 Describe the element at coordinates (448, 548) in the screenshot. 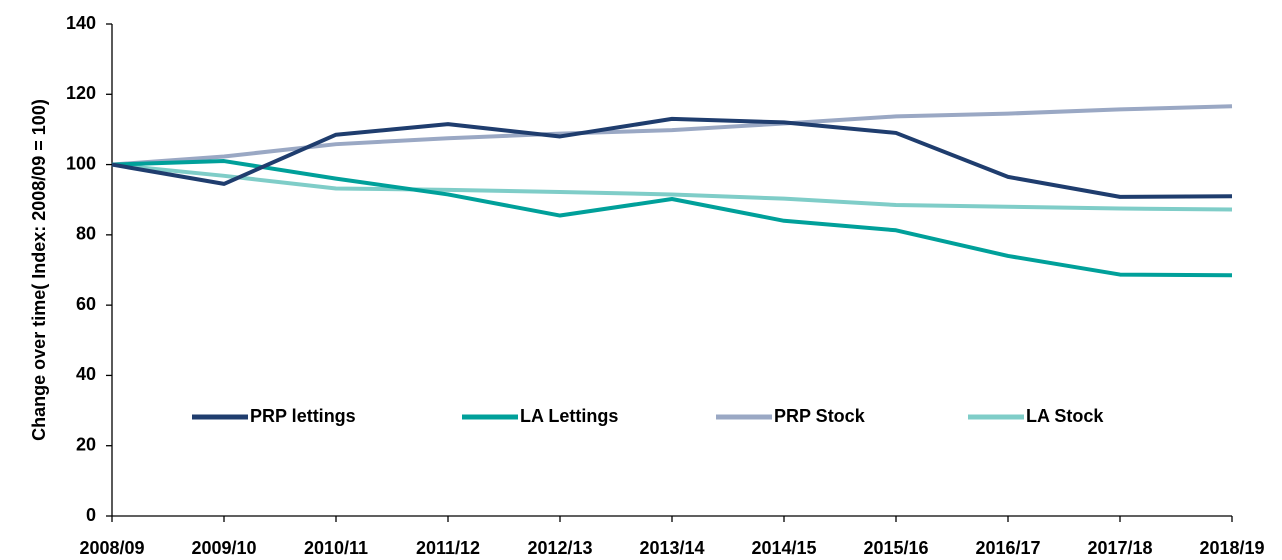

I see `x-tick-label: 2011/12` at that location.